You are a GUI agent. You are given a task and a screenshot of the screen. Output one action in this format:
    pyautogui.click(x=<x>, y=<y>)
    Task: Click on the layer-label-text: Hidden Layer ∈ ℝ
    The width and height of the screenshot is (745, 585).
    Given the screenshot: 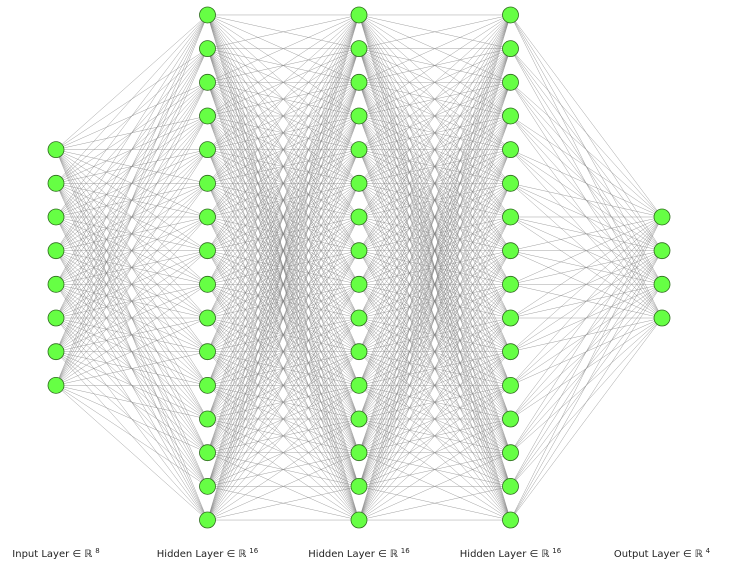 What is the action you would take?
    pyautogui.click(x=505, y=554)
    